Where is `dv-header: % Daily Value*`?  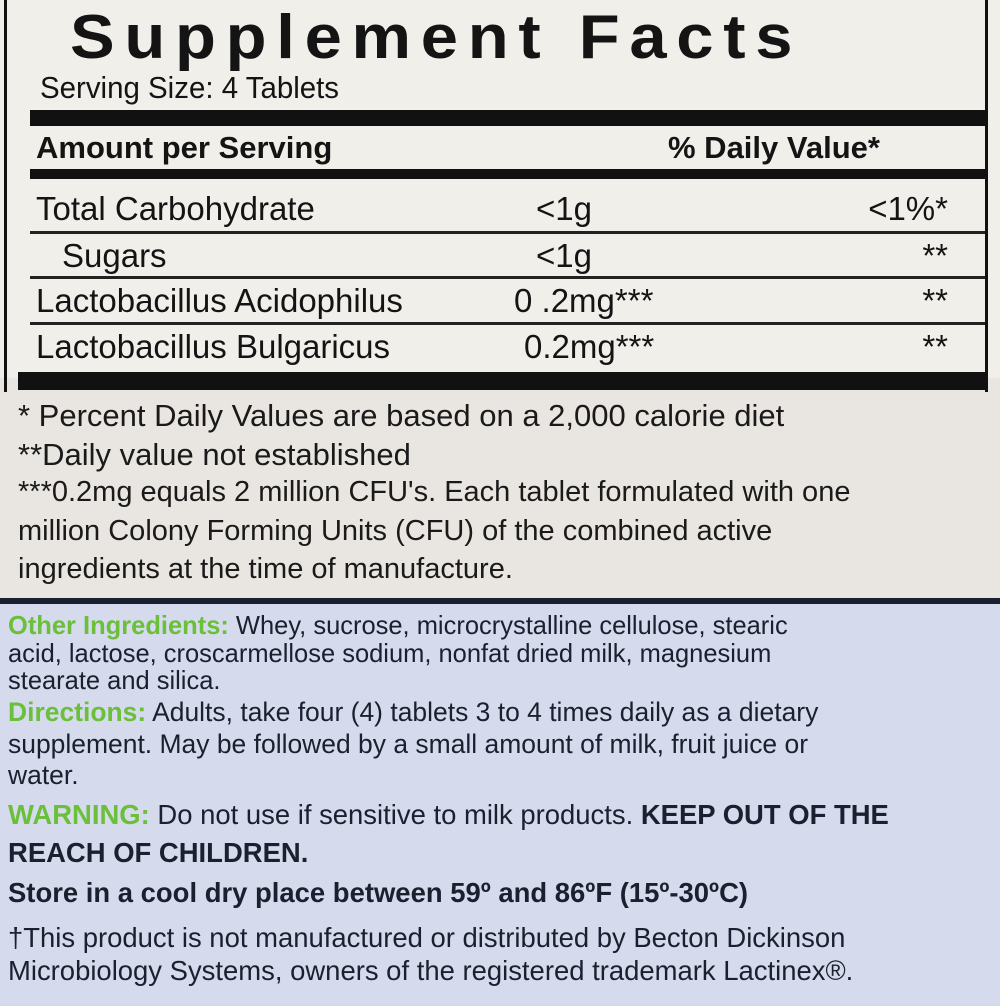 dv-header: % Daily Value* is located at coordinates (774, 147).